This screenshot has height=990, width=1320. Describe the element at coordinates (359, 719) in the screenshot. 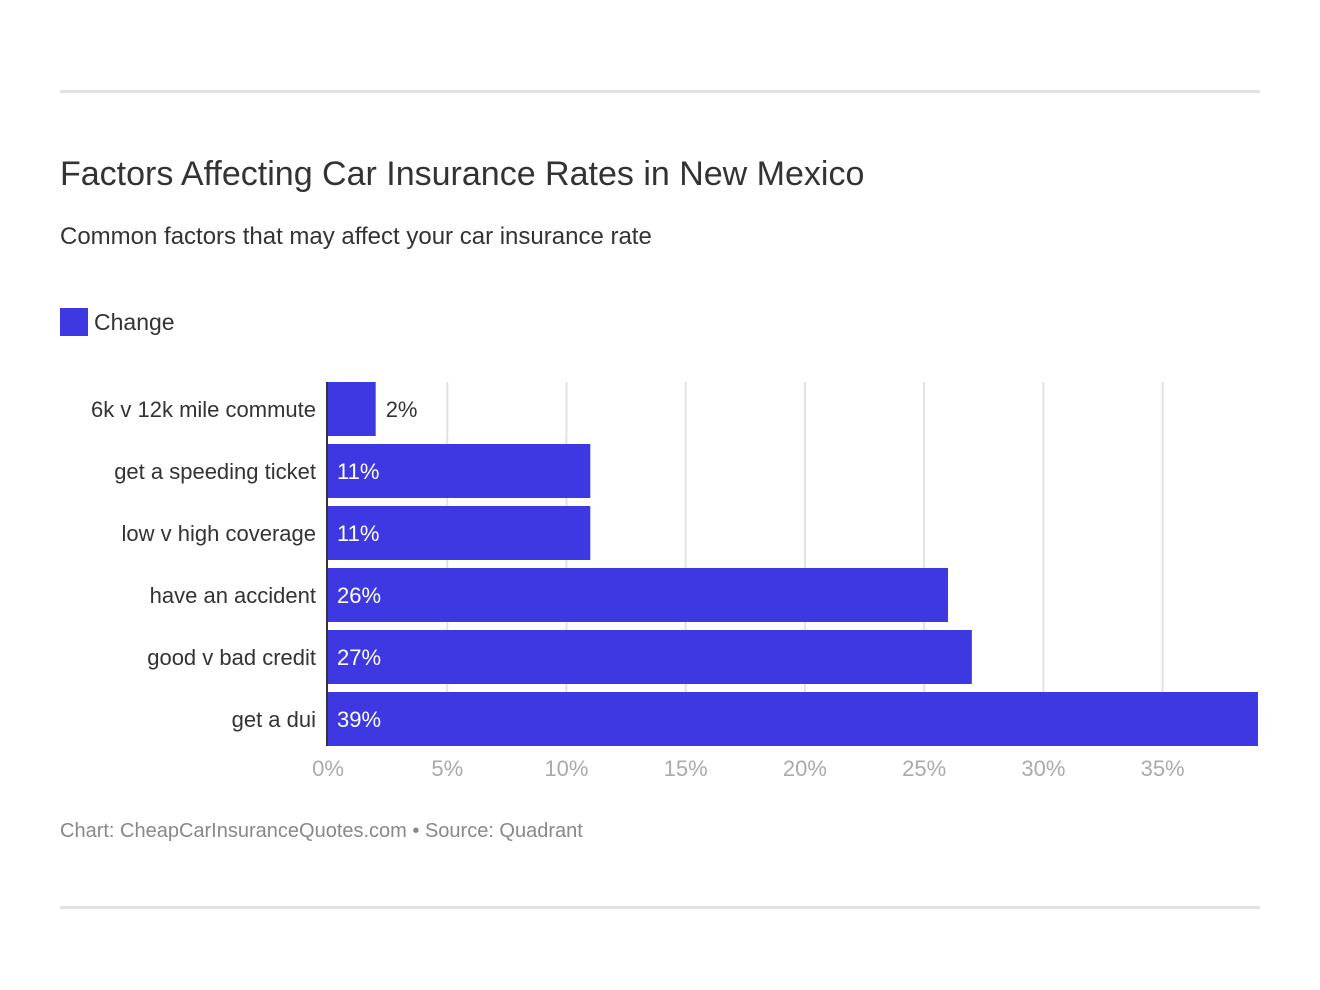

I see `data-label: 39%` at that location.